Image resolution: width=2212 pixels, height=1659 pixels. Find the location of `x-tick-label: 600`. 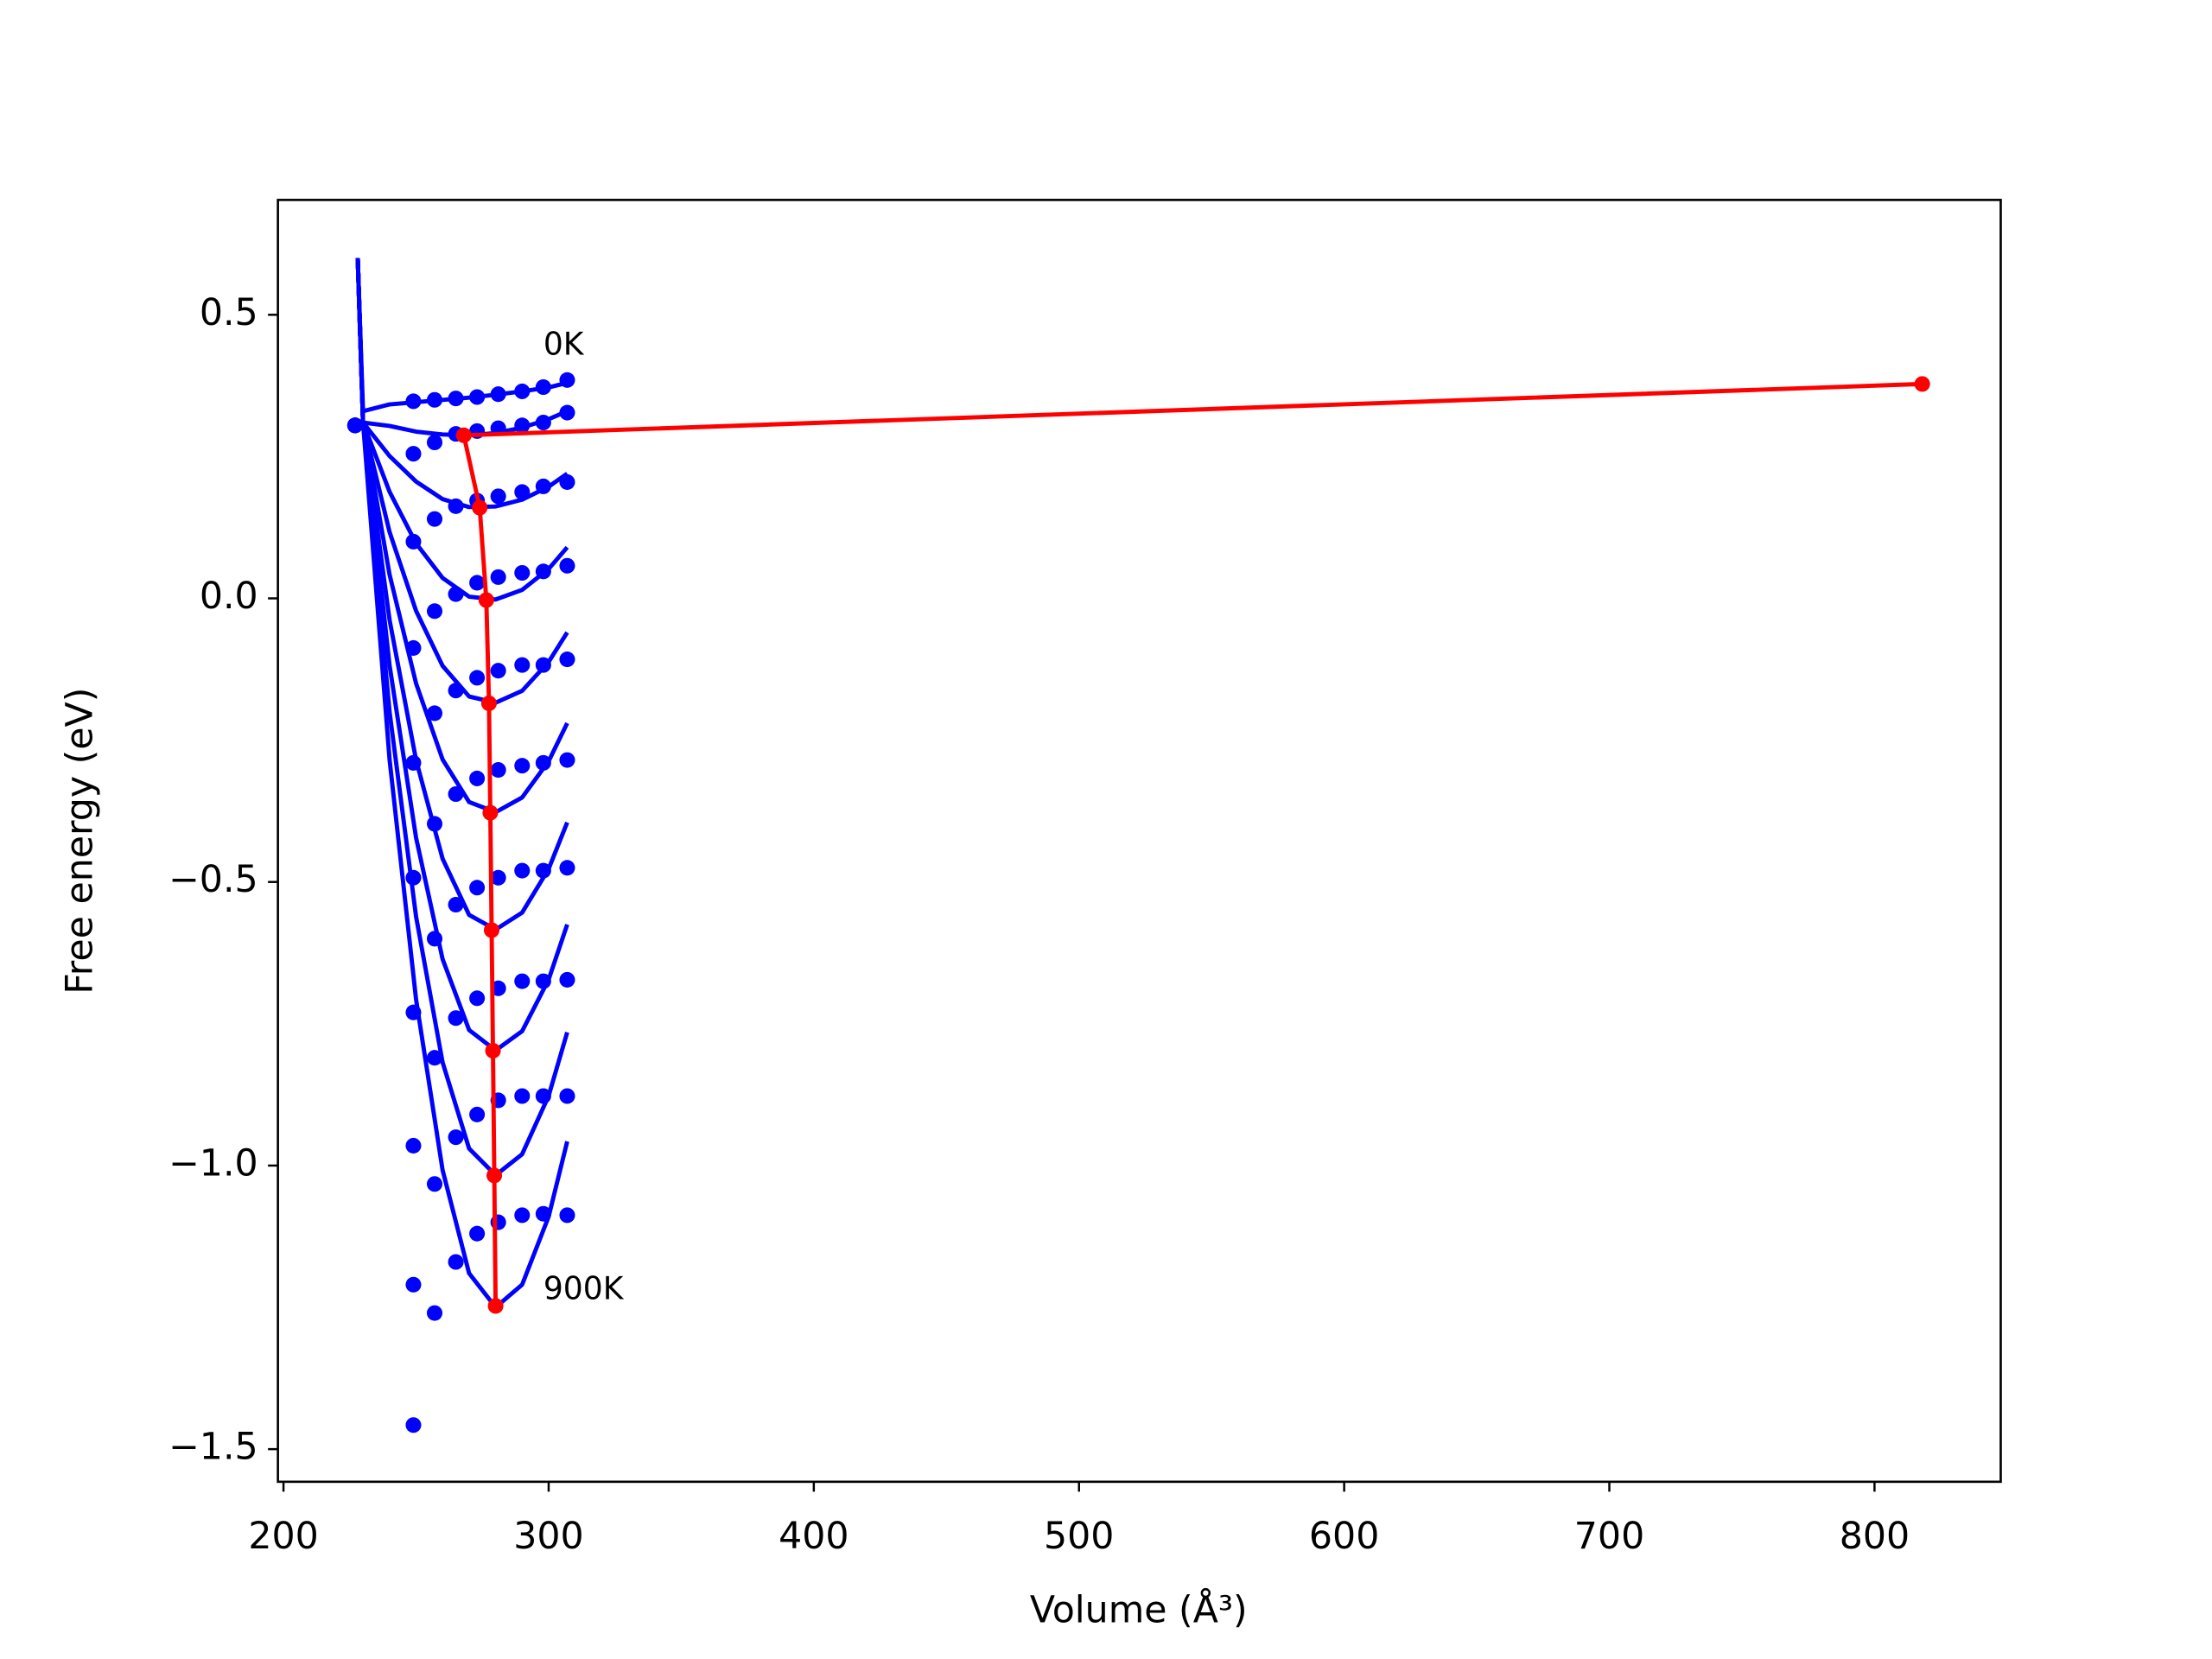

x-tick-label: 600 is located at coordinates (1344, 1536).